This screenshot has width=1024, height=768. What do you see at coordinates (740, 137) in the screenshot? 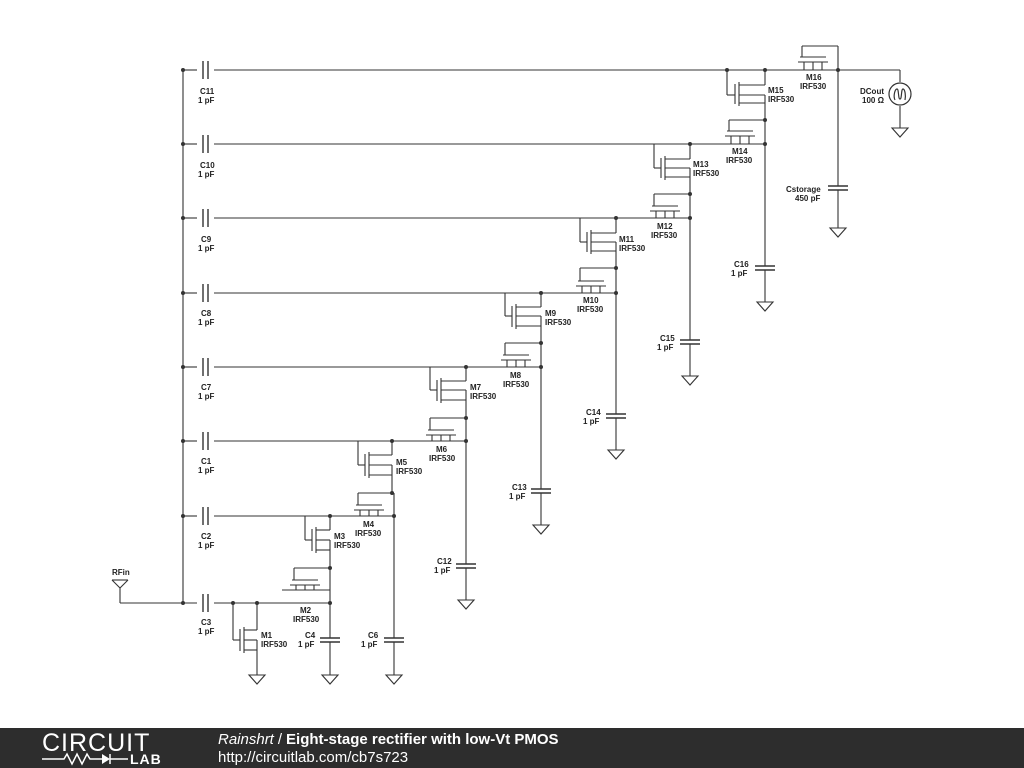
I see `mosfet-m14` at bounding box center [740, 137].